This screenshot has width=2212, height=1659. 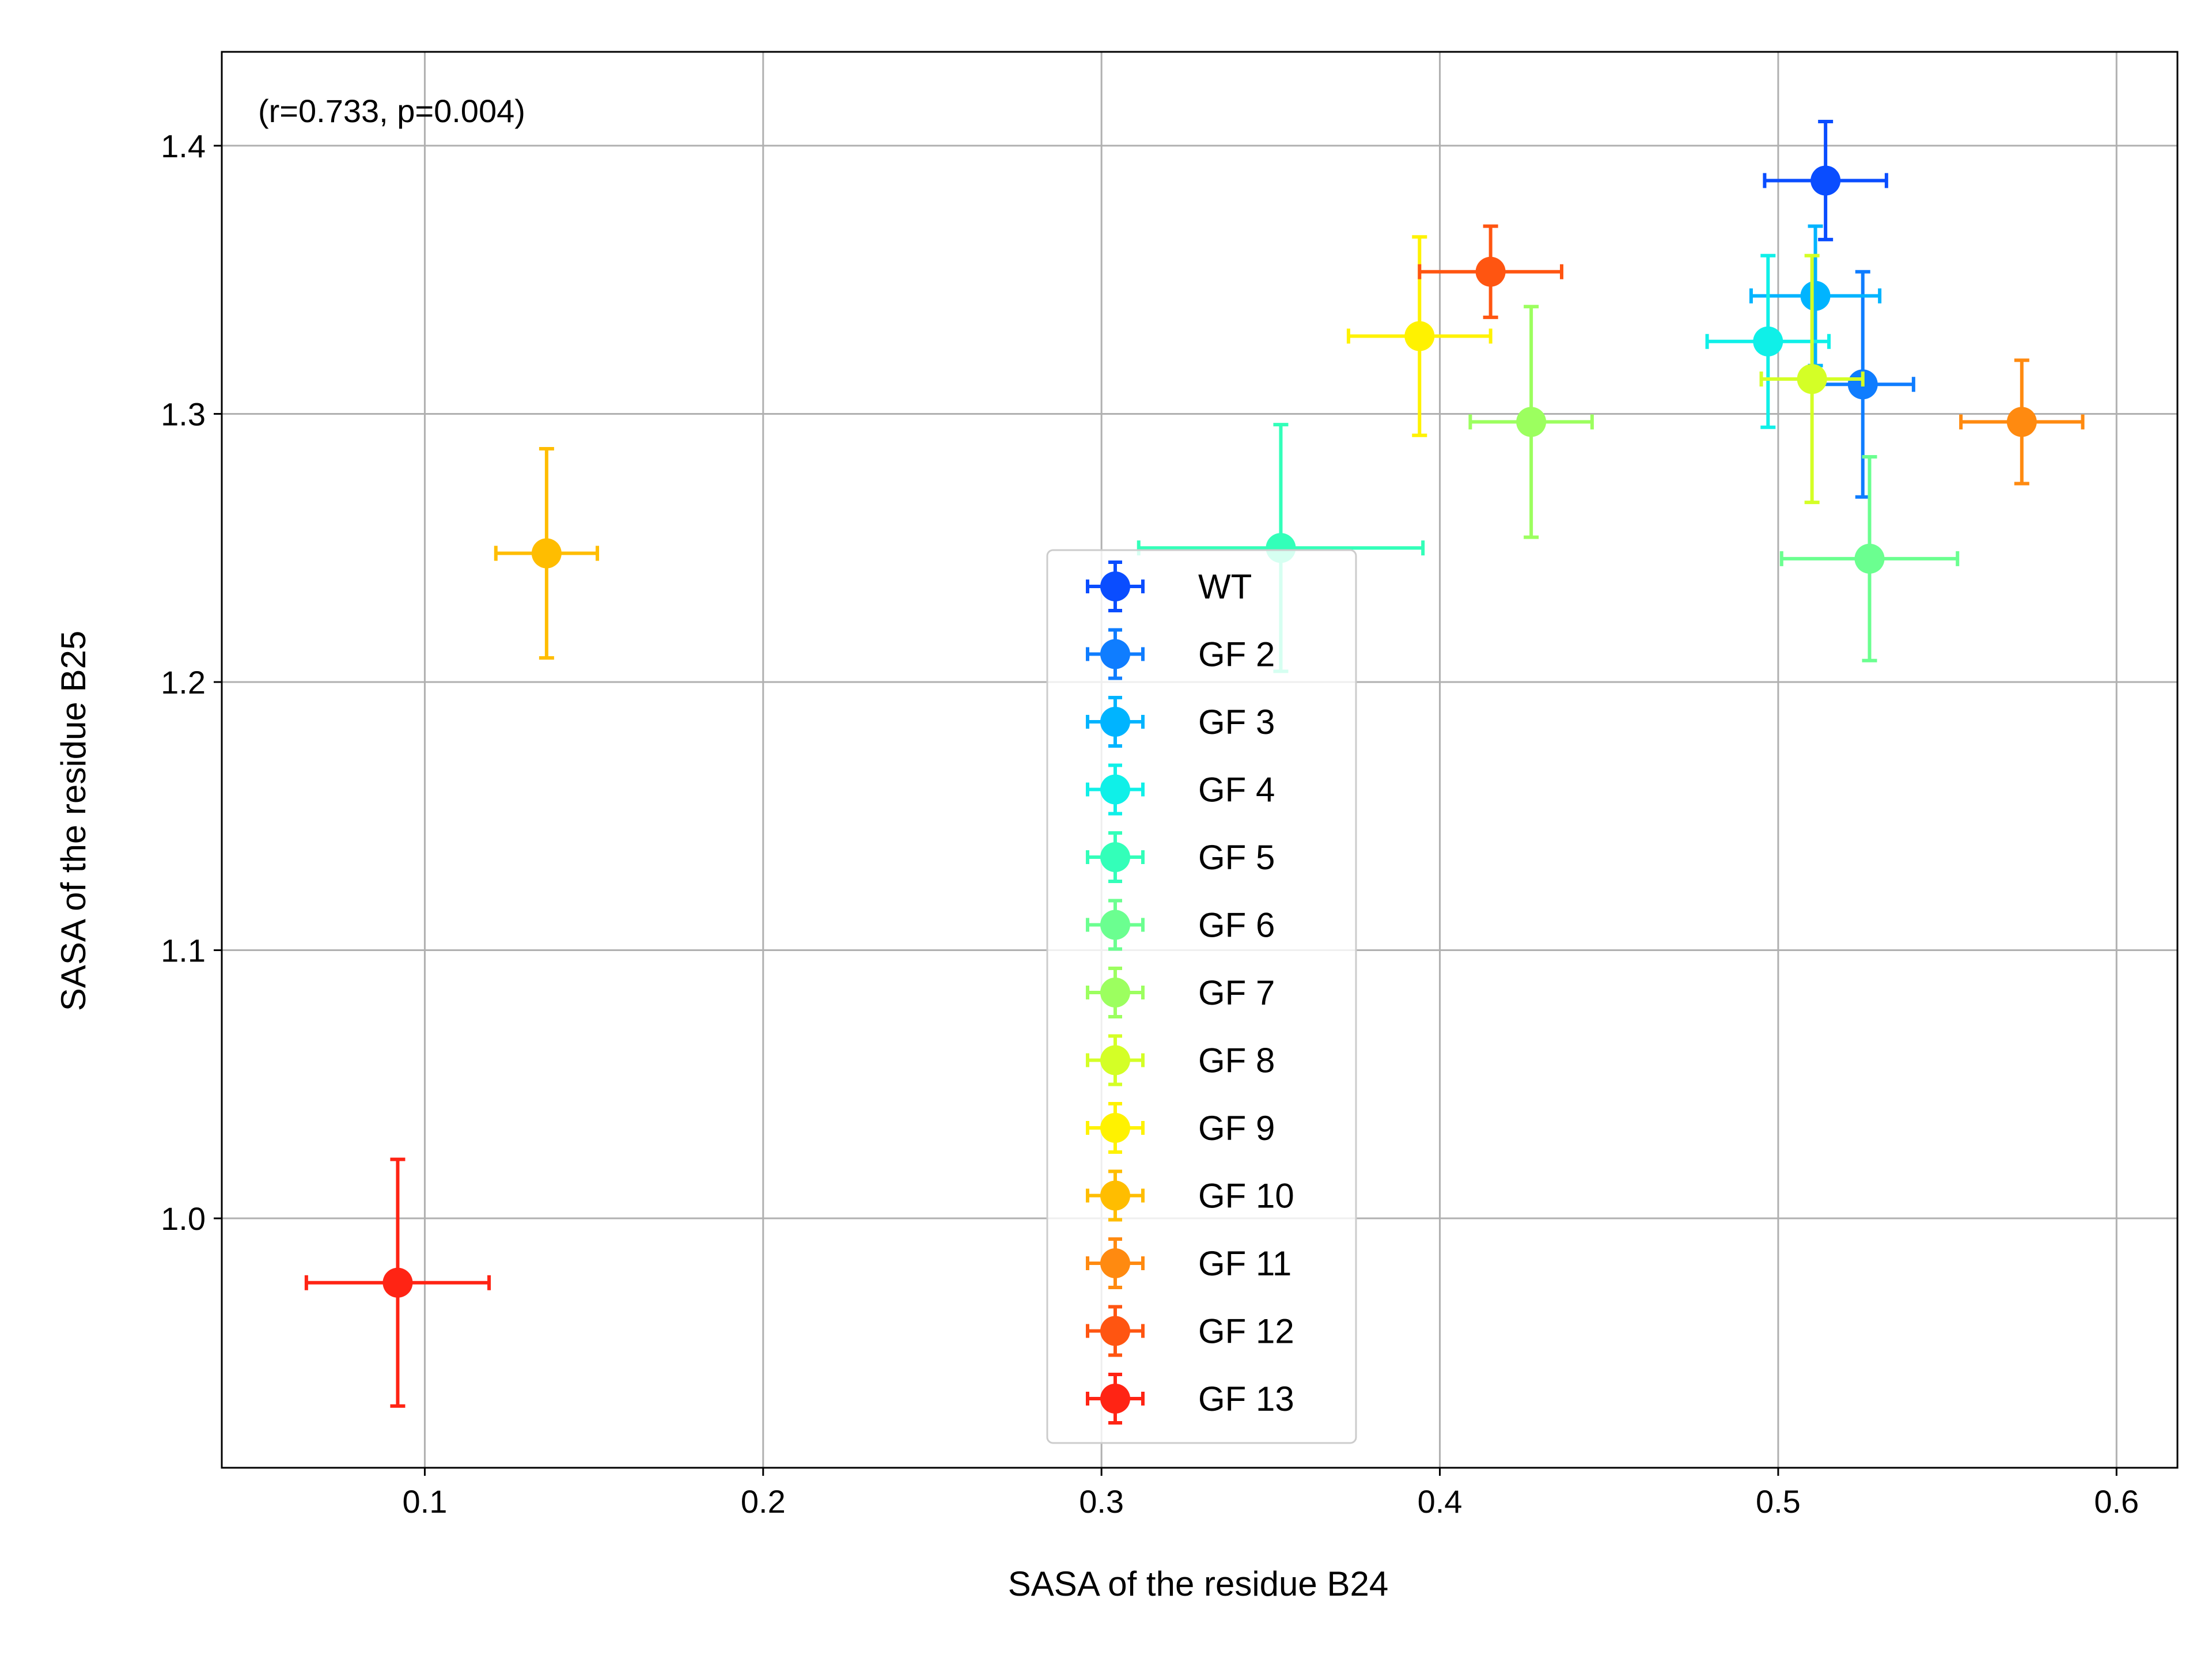 I want to click on y-tick-label: 1.0, so click(x=183, y=1218).